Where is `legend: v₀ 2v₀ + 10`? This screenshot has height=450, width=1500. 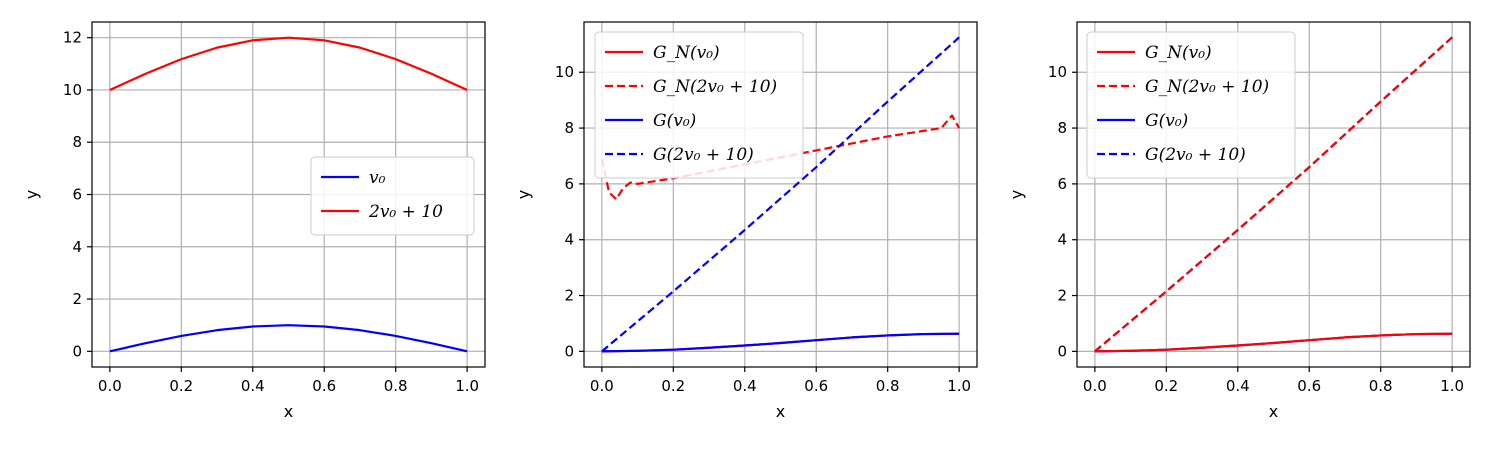 legend: v₀ 2v₀ + 10 is located at coordinates (392, 196).